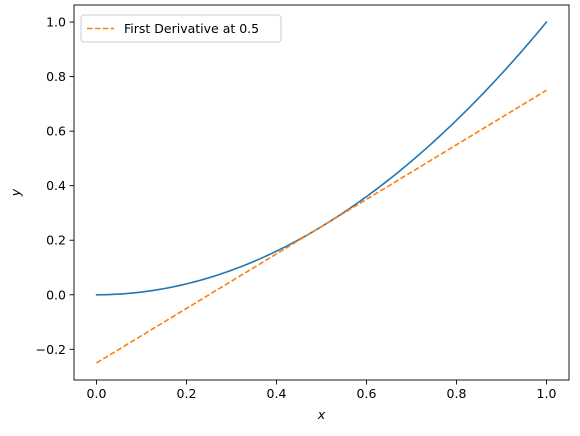 The width and height of the screenshot is (580, 436). I want to click on y-tick-label: 0.4, so click(56, 185).